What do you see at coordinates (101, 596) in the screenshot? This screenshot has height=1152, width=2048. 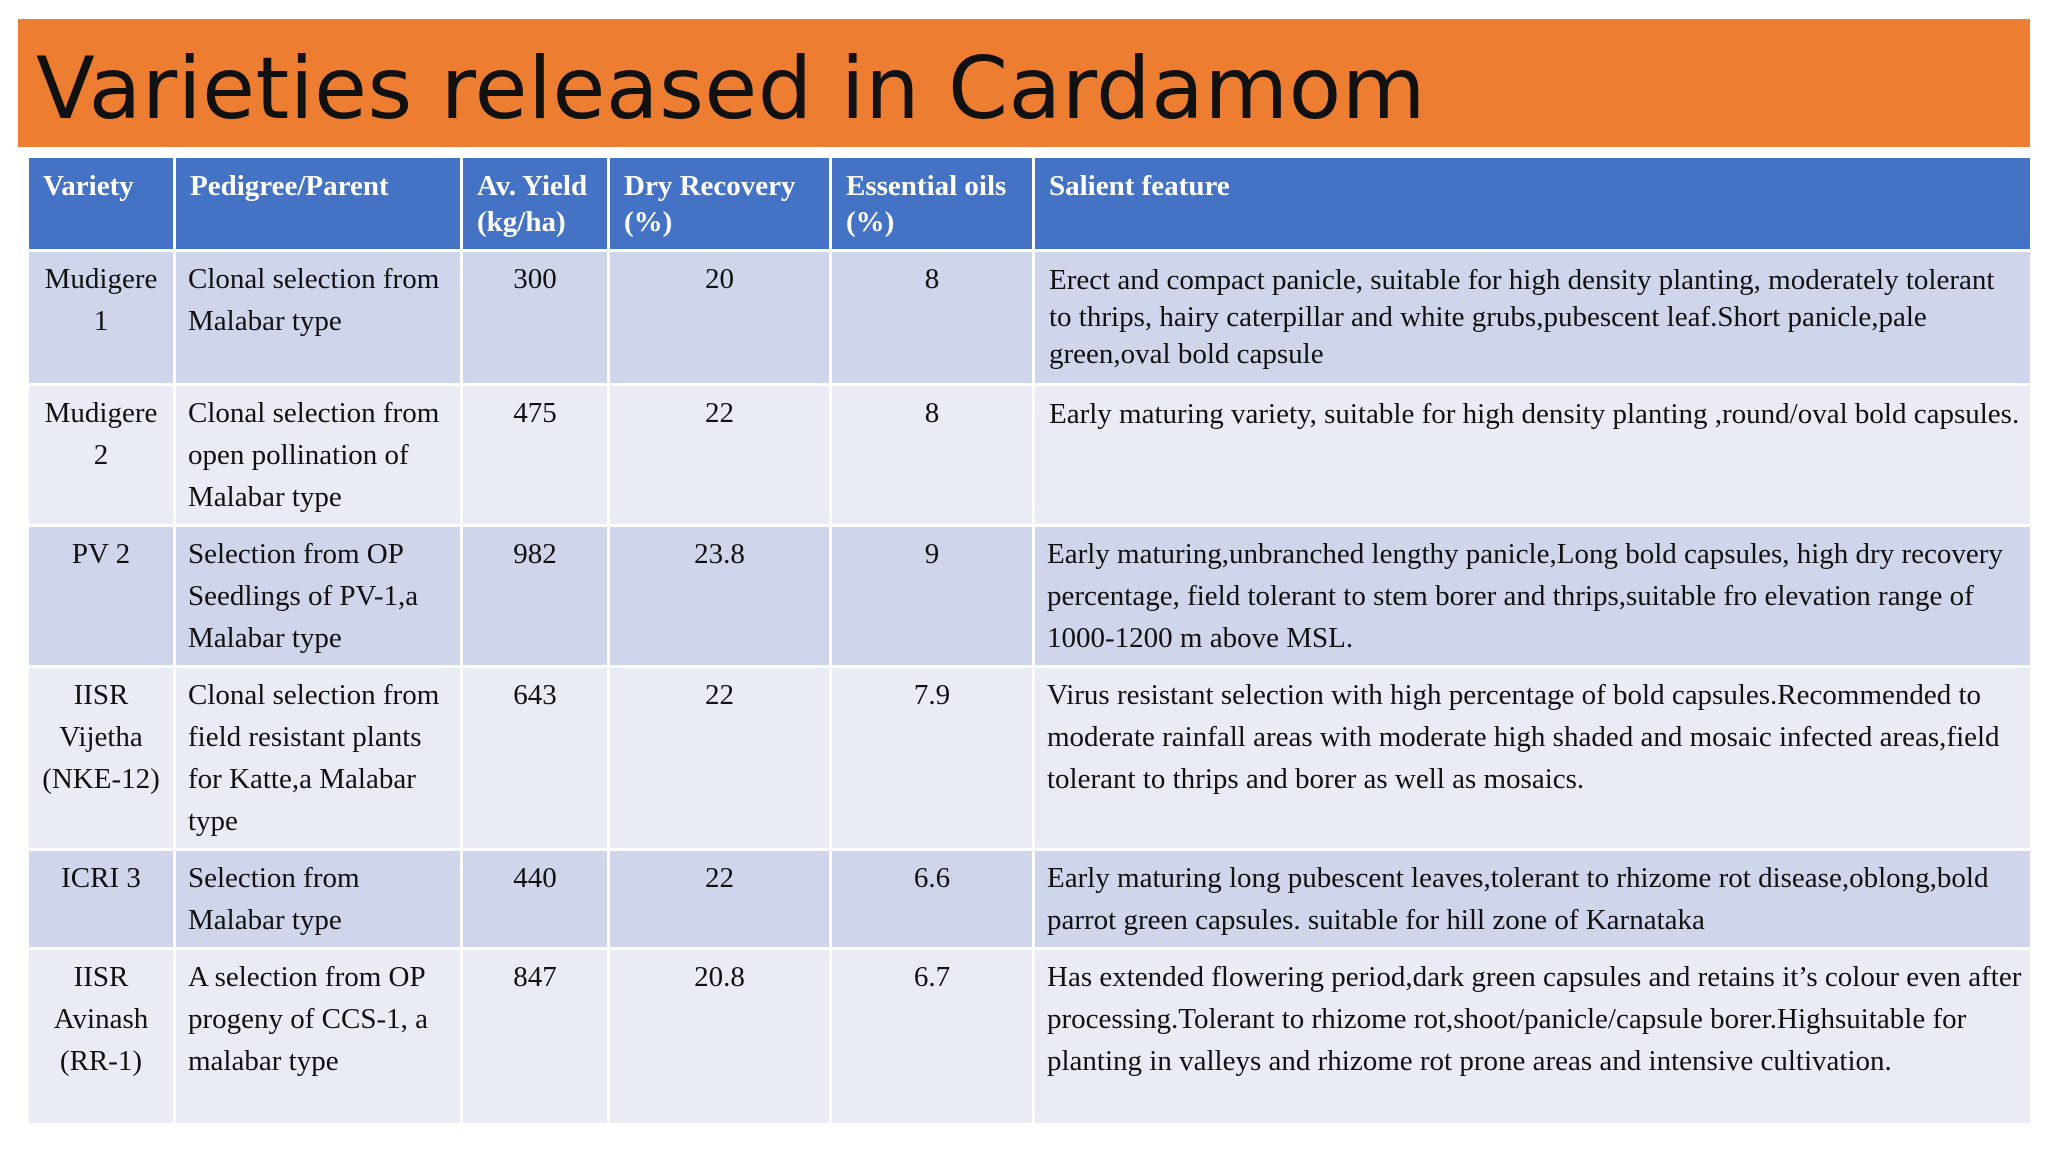 I see `cell-variety: PV 2` at bounding box center [101, 596].